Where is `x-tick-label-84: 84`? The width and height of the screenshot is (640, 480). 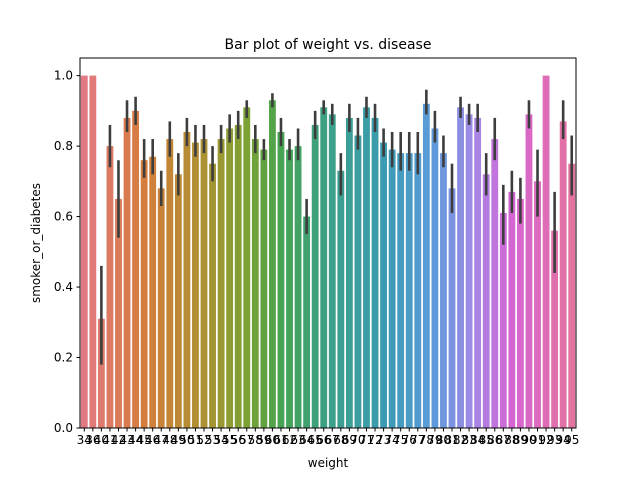 x-tick-label-84: 84 is located at coordinates (477, 440).